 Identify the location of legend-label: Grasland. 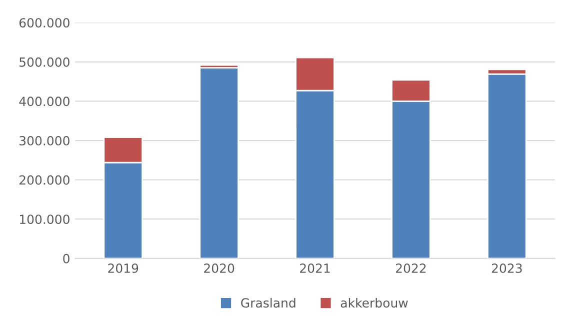
(268, 303).